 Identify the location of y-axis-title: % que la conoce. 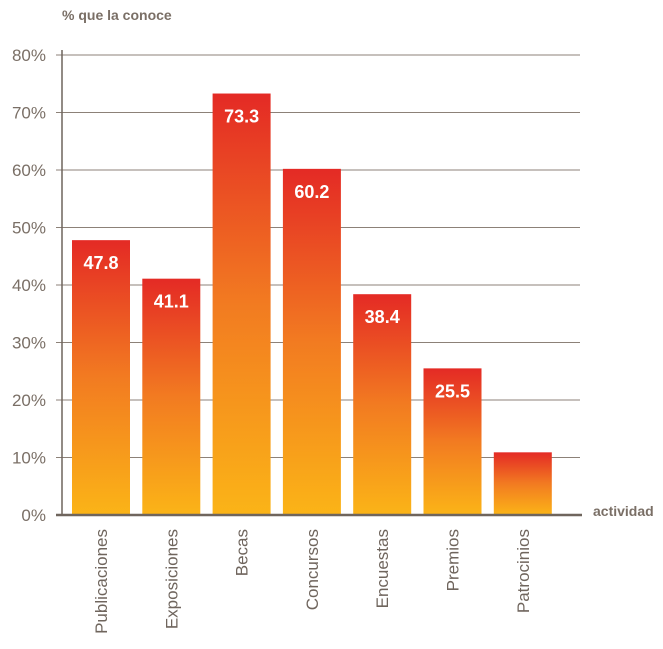
(117, 15).